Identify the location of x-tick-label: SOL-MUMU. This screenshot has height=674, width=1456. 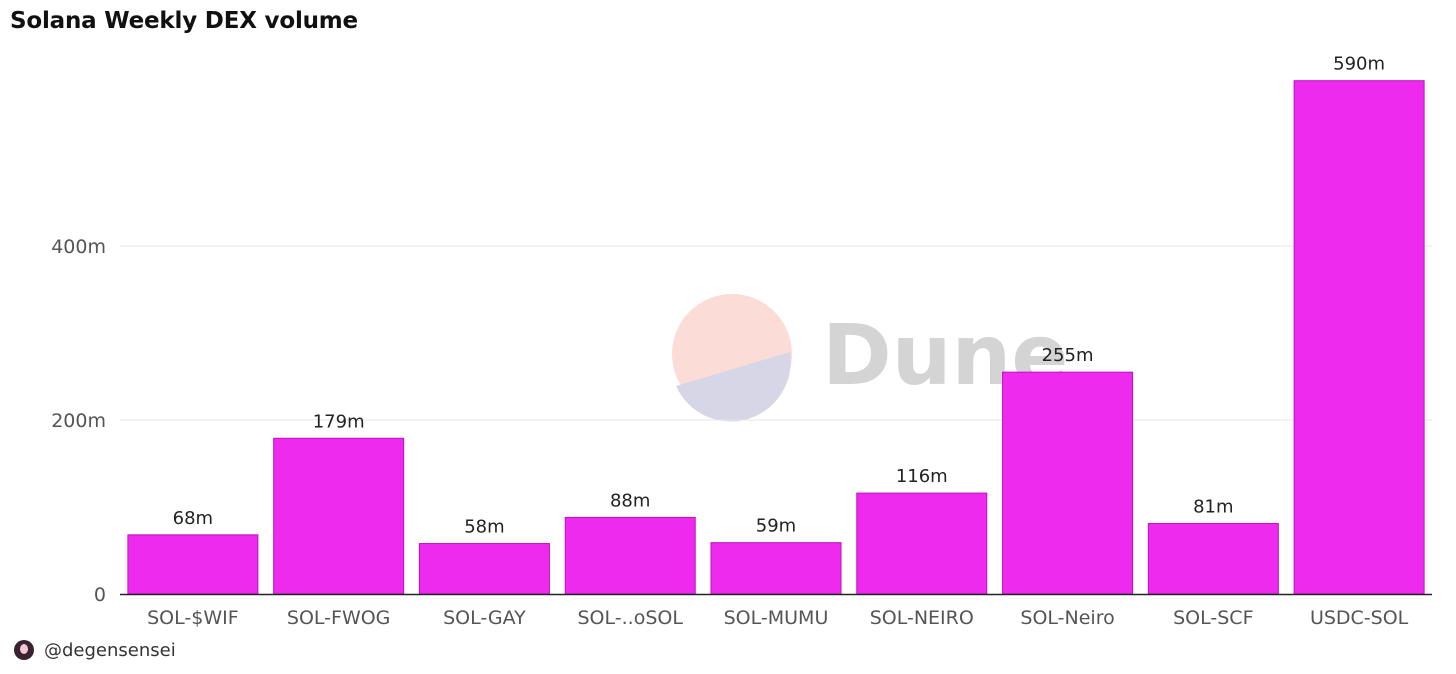
(776, 618).